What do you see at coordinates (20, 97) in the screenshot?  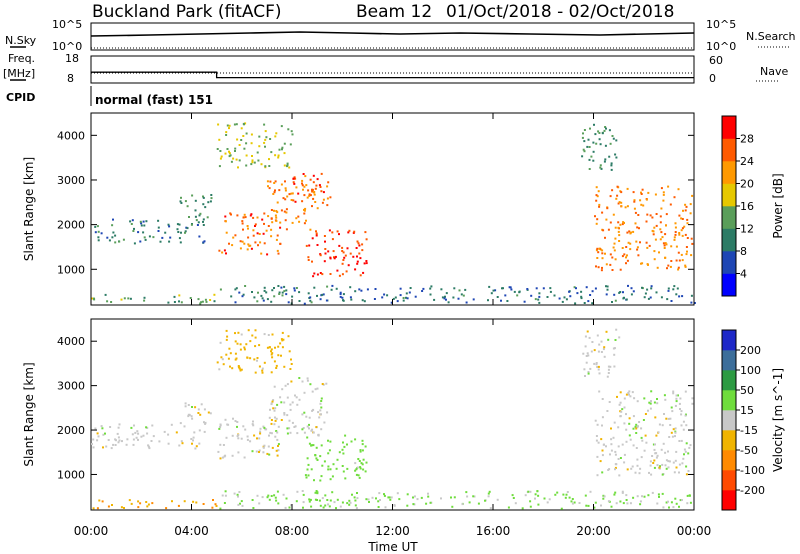 I see `cpid-label: CPID` at bounding box center [20, 97].